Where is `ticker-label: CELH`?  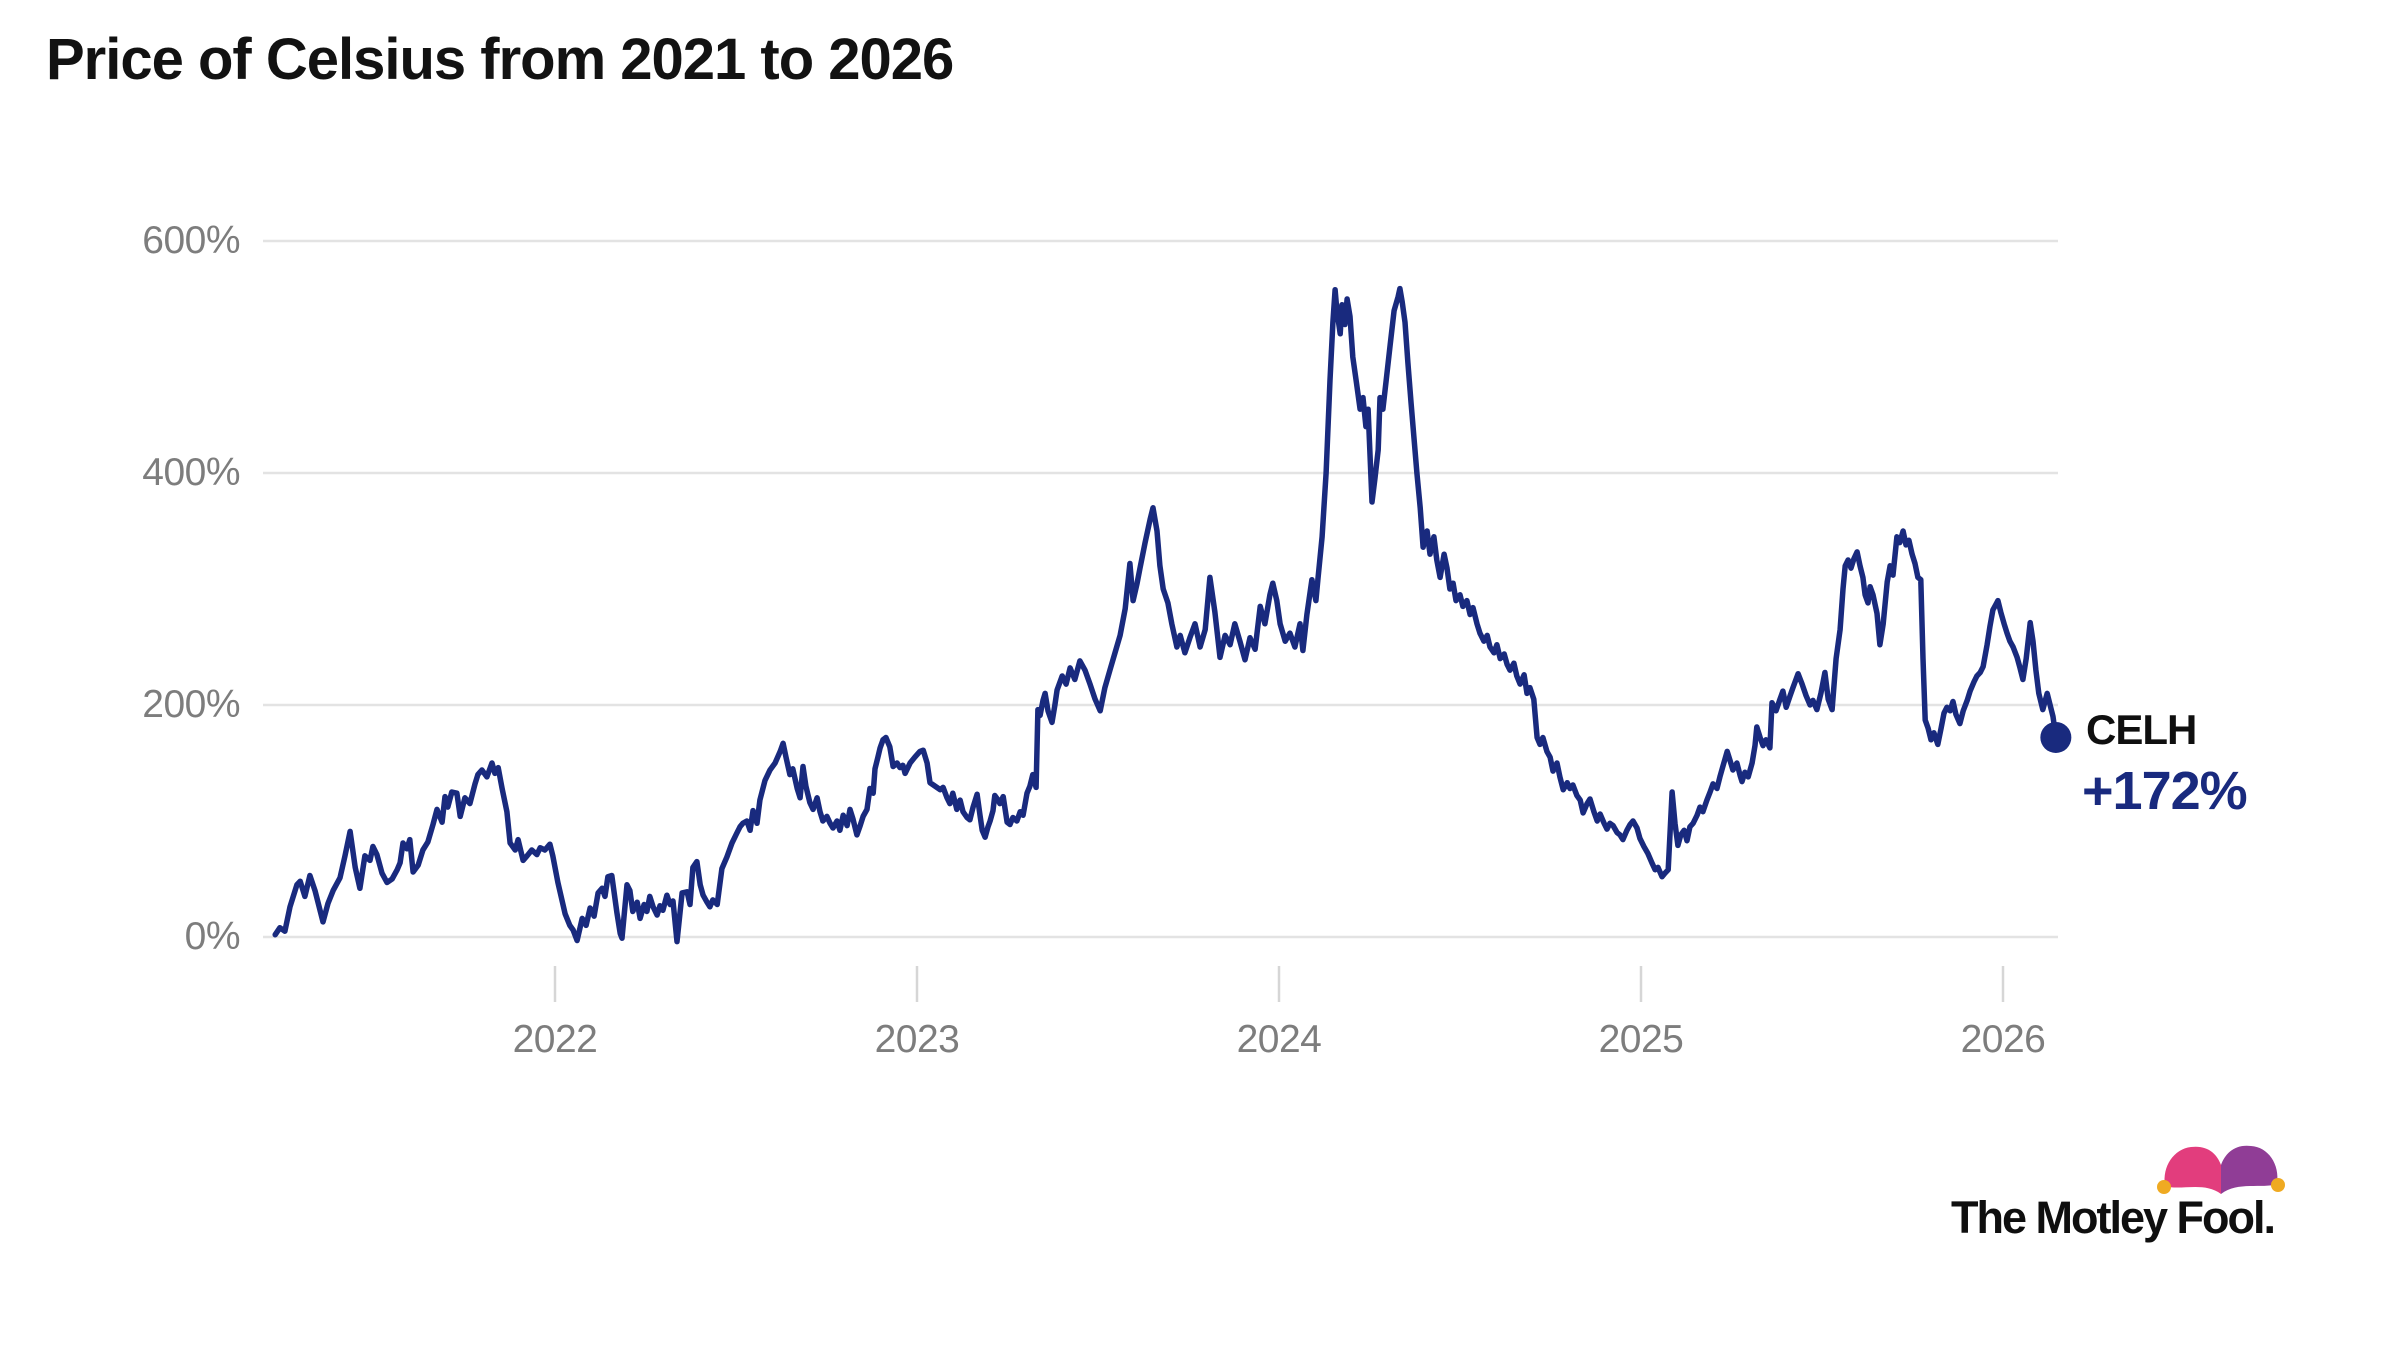
ticker-label: CELH is located at coordinates (2141, 729).